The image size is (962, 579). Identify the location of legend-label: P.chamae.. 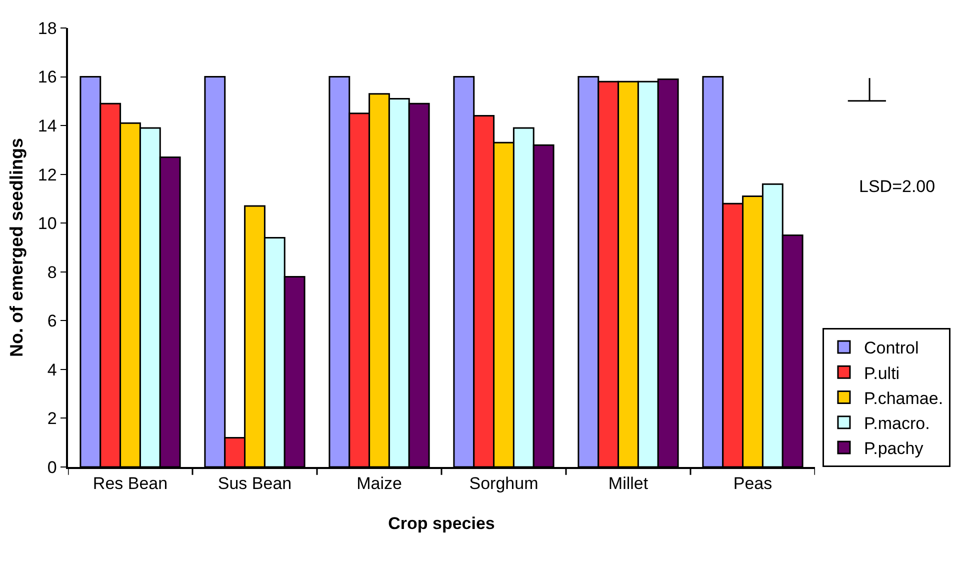
(904, 398).